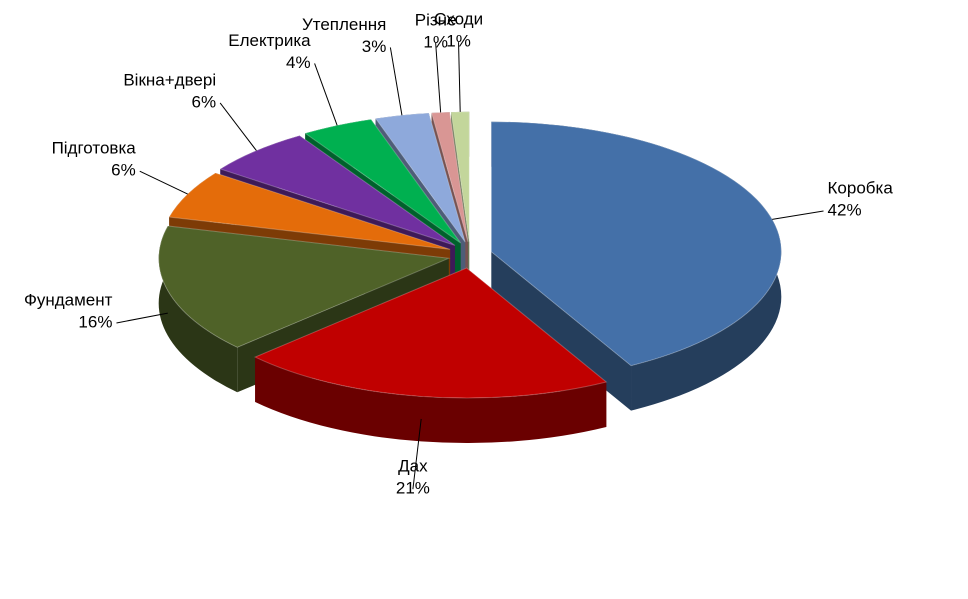  What do you see at coordinates (269, 40) in the screenshot?
I see `category-label: Електрика` at bounding box center [269, 40].